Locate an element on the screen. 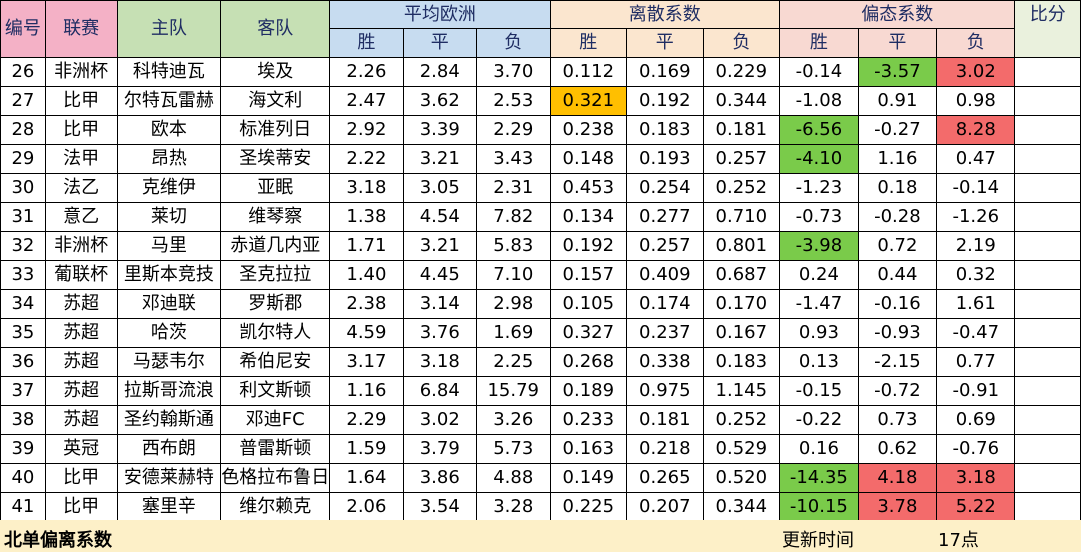 The width and height of the screenshot is (1081, 552). cell-away: 罗斯郡 is located at coordinates (275, 304).